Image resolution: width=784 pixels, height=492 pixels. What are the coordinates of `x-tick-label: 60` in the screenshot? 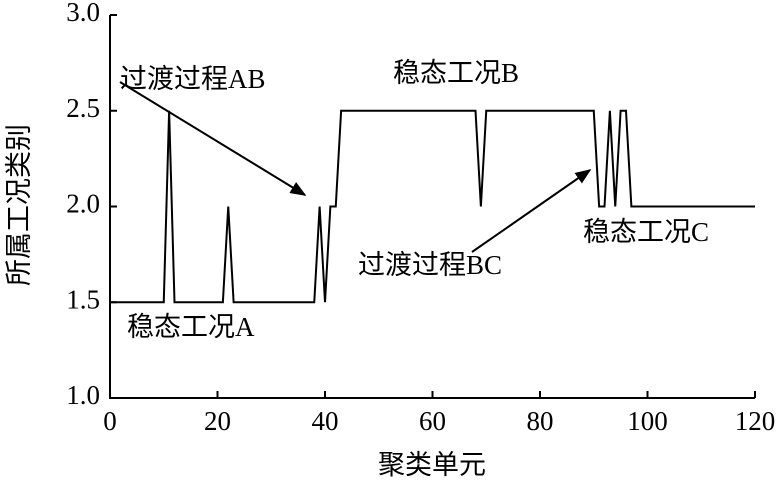 It's located at (432, 421).